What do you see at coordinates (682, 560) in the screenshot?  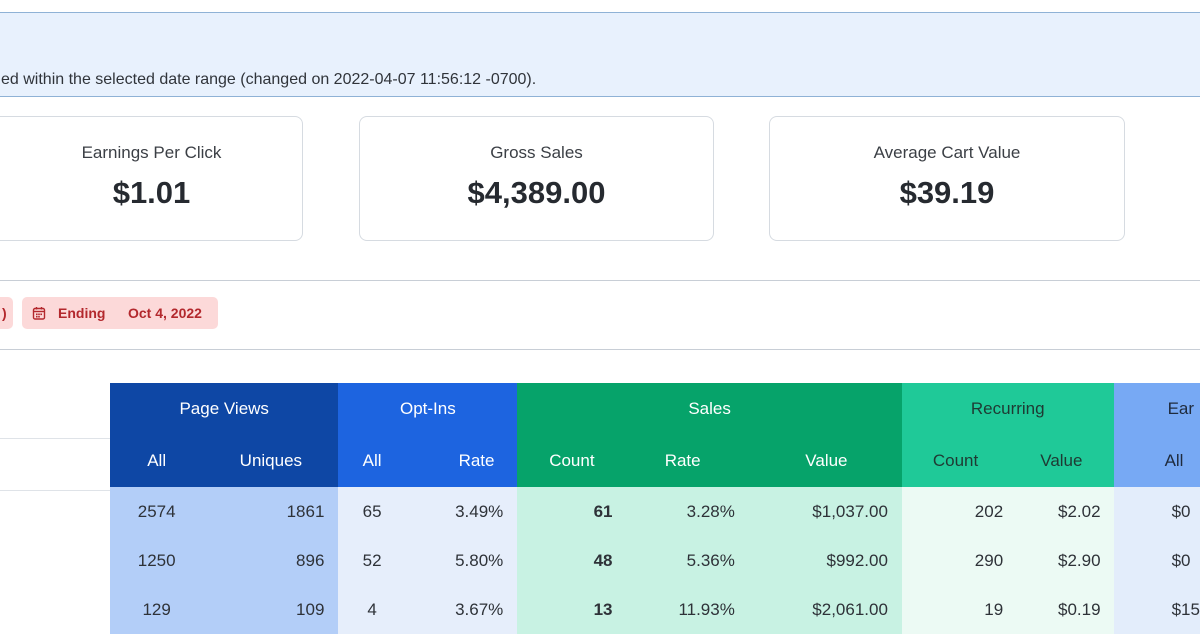 I see `cell-sales-rate: 5.36%` at bounding box center [682, 560].